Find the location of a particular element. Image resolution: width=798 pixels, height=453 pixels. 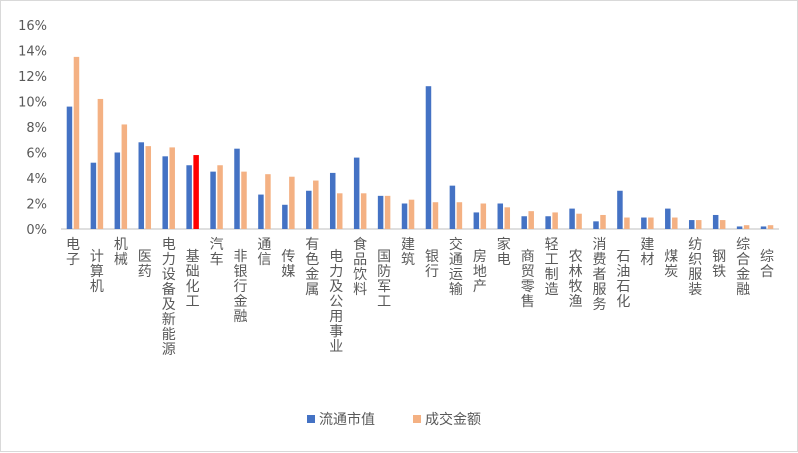

x-tick-label: 农林牧渔 is located at coordinates (576, 279).